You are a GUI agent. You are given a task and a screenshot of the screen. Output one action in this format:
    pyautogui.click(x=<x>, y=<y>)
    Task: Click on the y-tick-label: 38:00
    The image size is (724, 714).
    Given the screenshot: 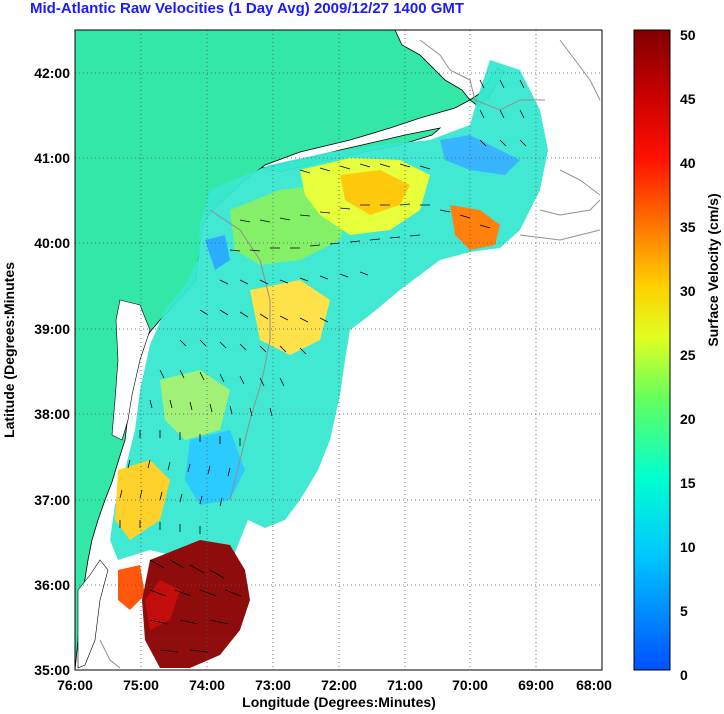 What is the action you would take?
    pyautogui.click(x=52, y=414)
    